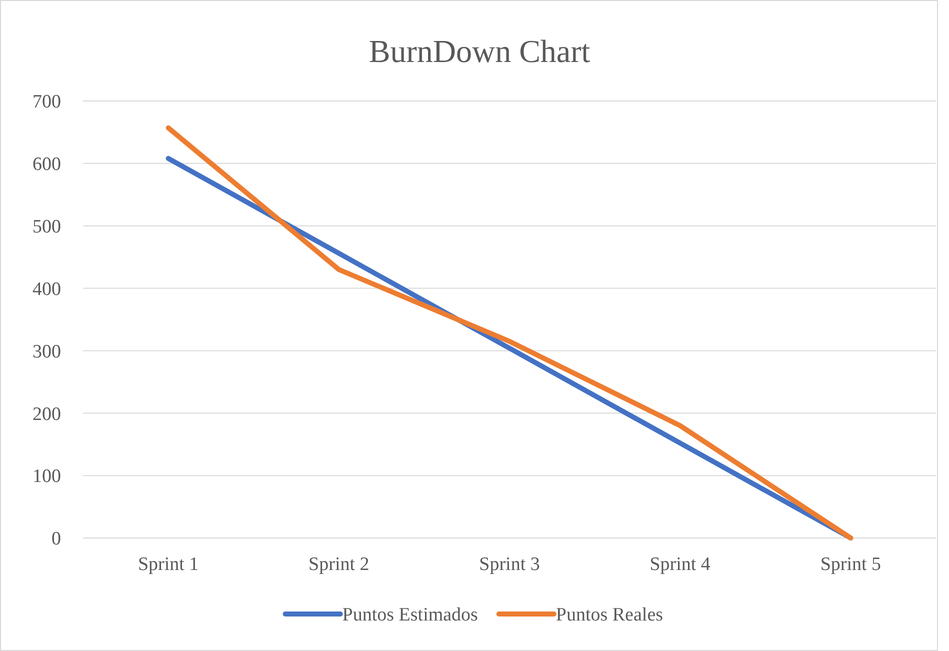 This screenshot has width=949, height=651. I want to click on x-tick-label: Sprint 4, so click(680, 564).